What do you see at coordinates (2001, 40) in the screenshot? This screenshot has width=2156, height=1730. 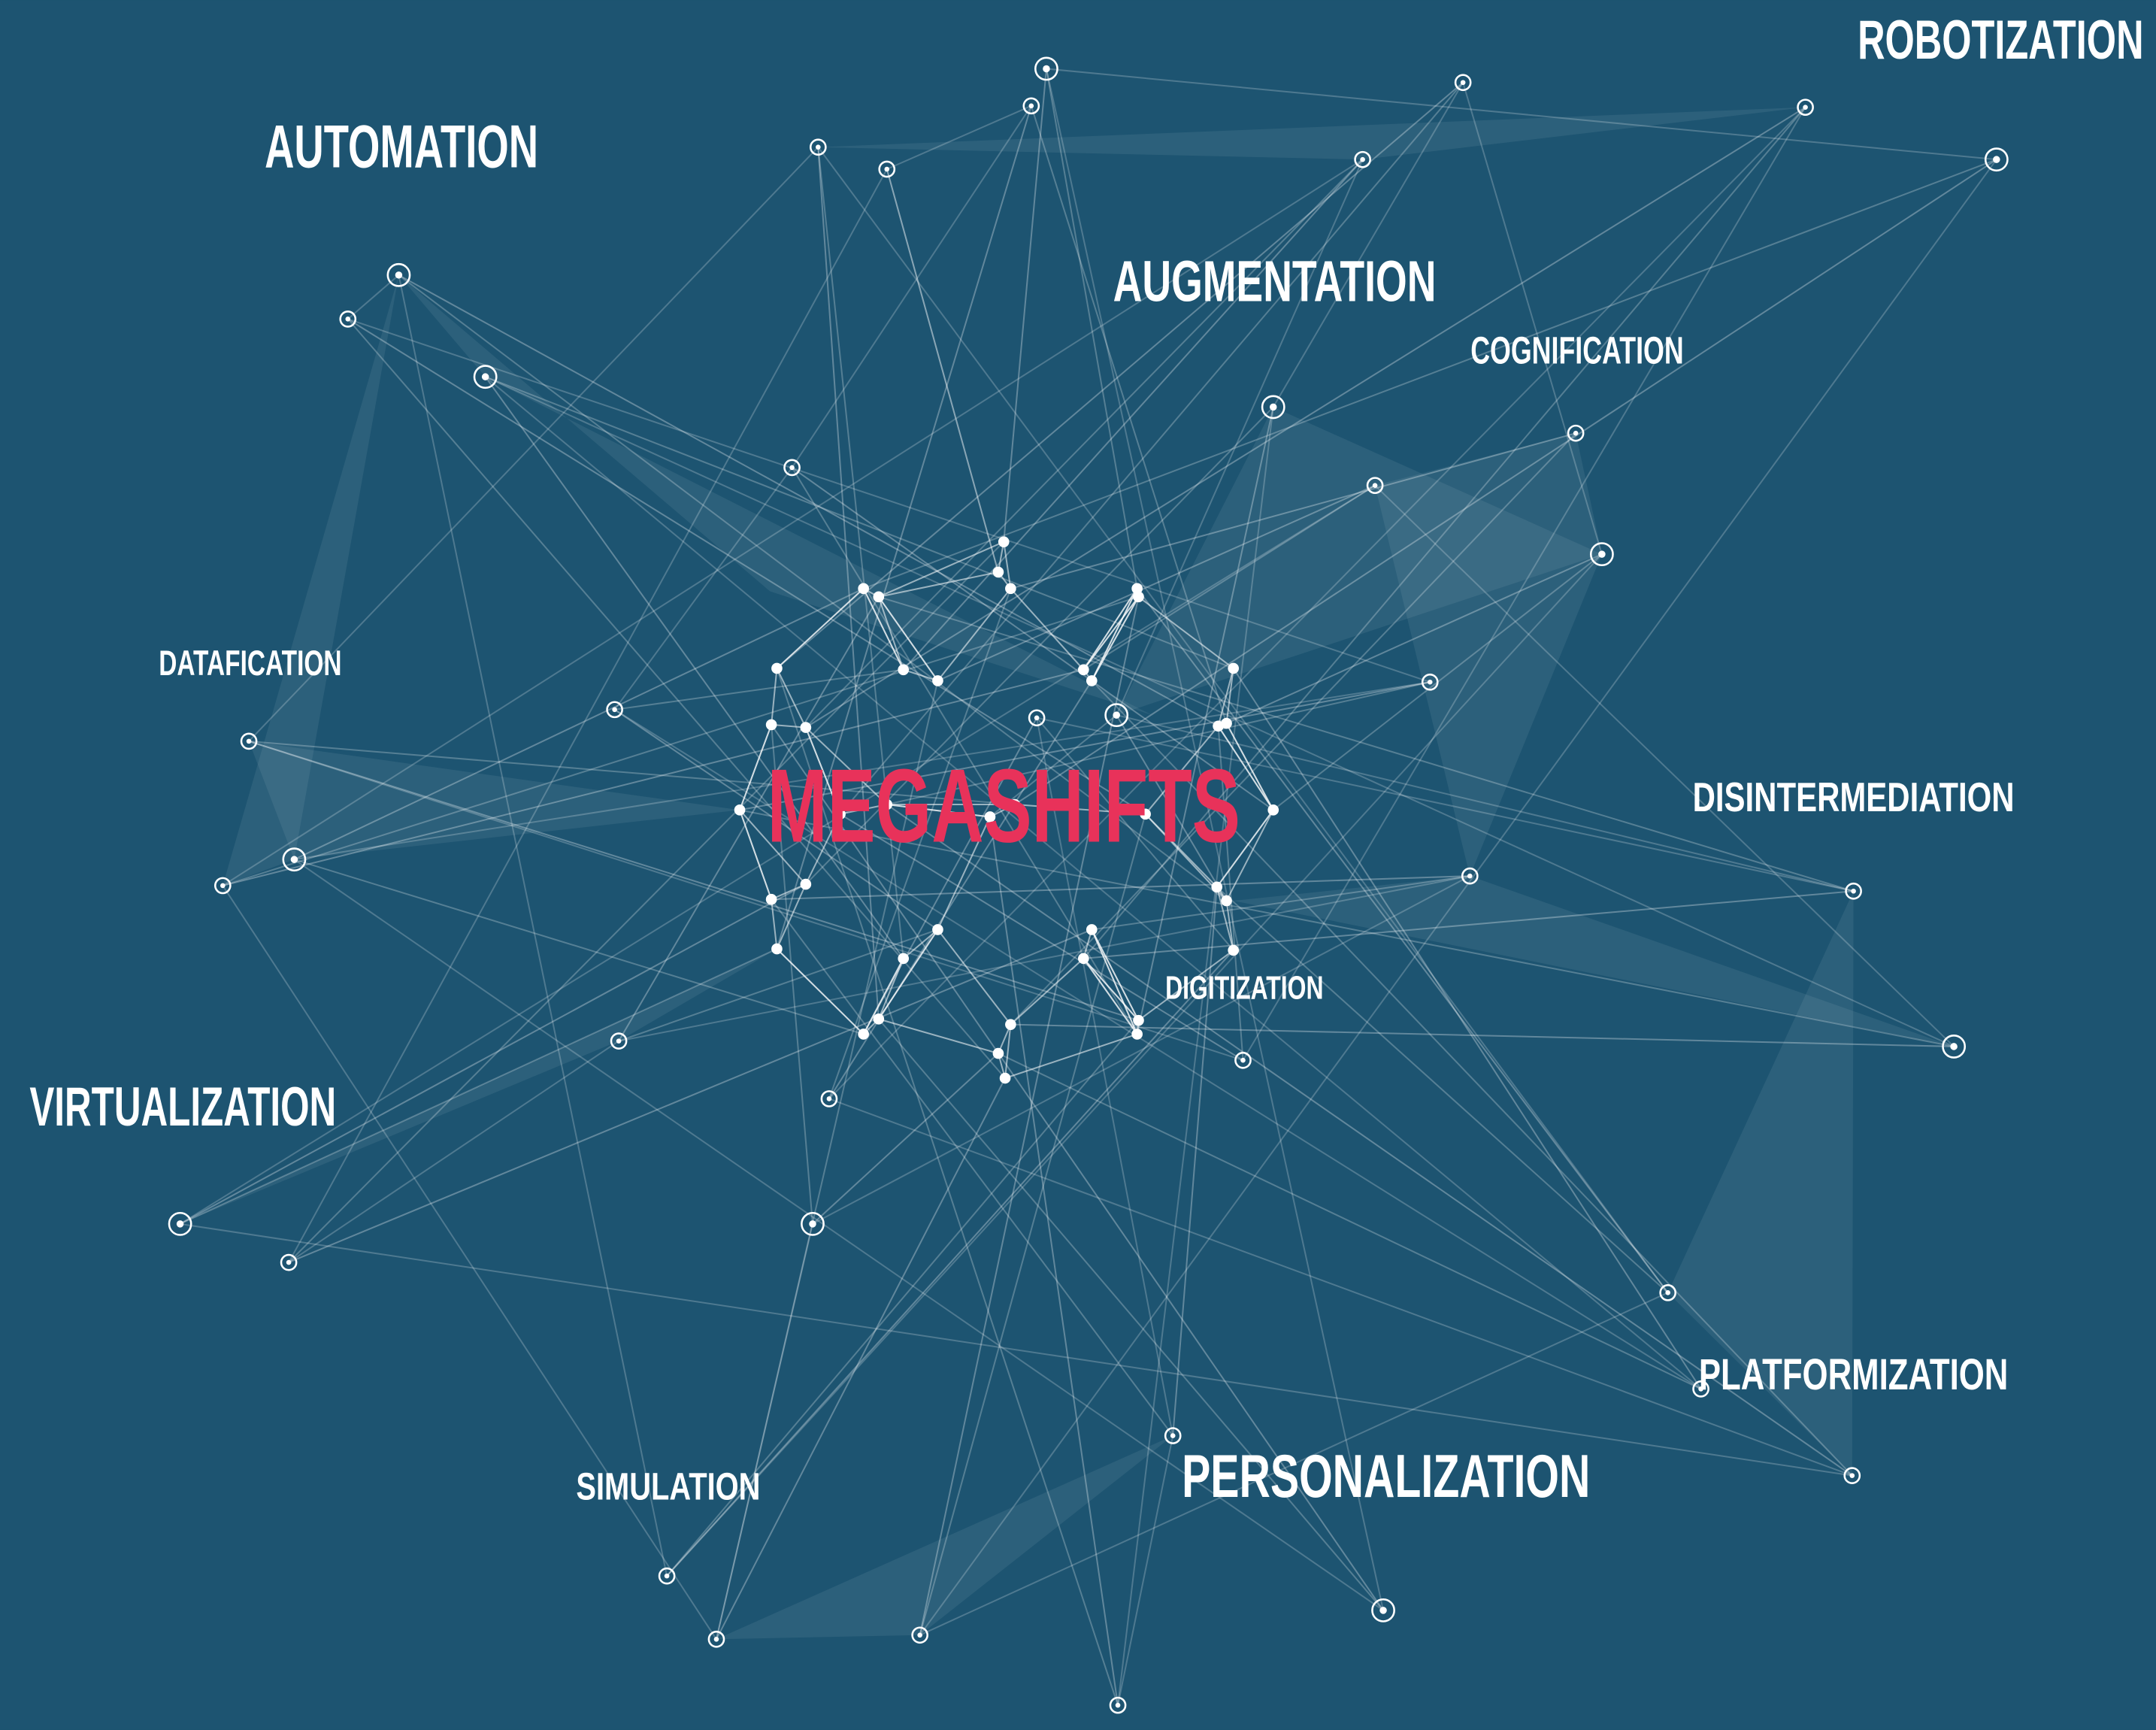 I see `shift-label: ROBOTIZATION` at bounding box center [2001, 40].